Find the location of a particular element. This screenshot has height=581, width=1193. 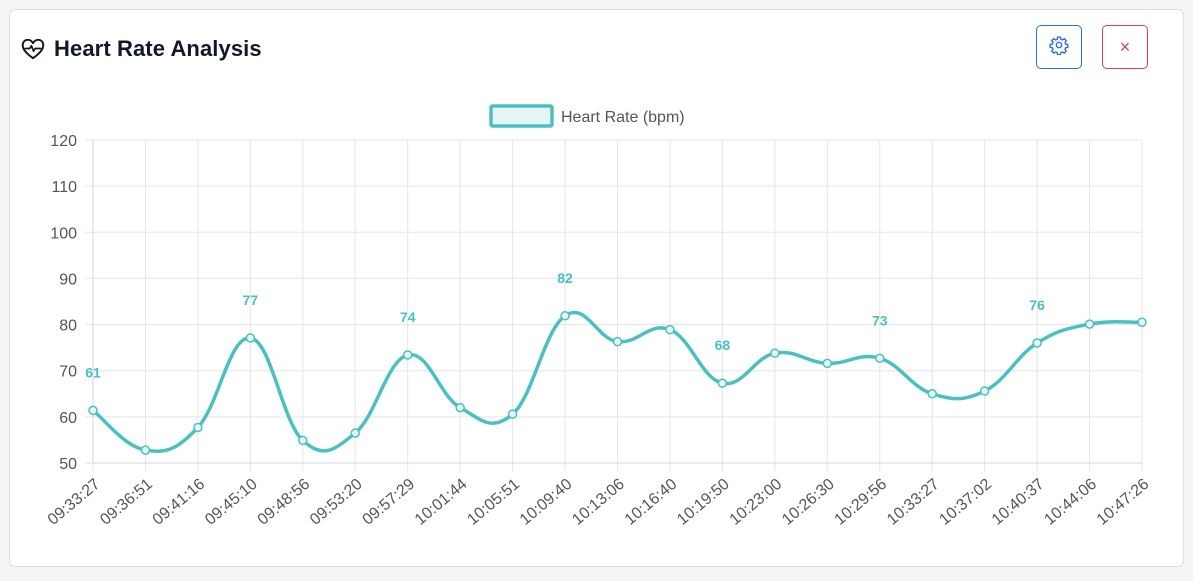

legend-swatch is located at coordinates (521, 116).